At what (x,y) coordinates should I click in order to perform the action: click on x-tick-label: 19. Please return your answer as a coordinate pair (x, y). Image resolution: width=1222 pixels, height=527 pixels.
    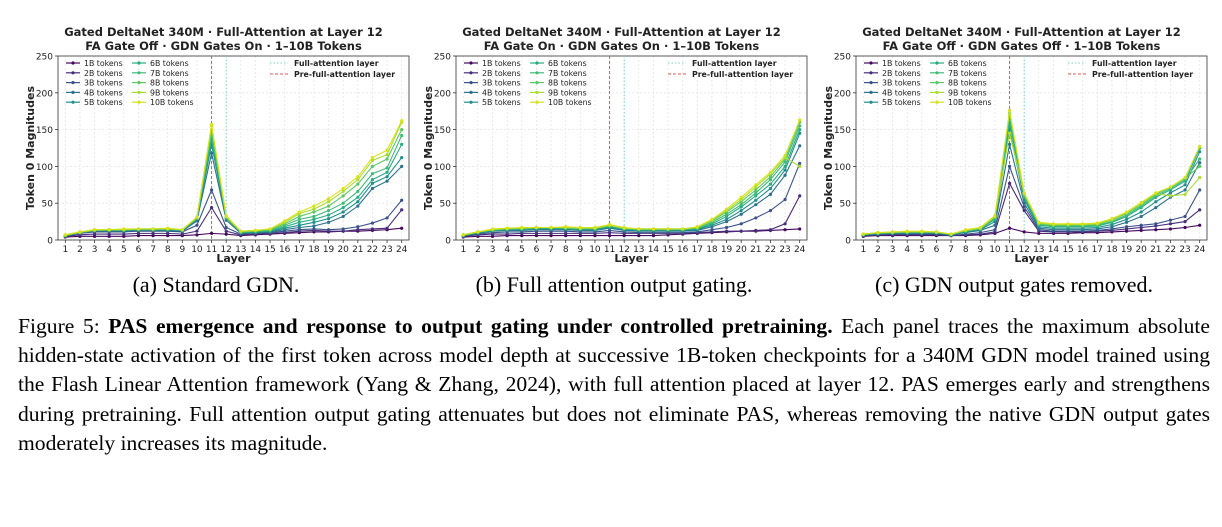
    Looking at the image, I should click on (329, 250).